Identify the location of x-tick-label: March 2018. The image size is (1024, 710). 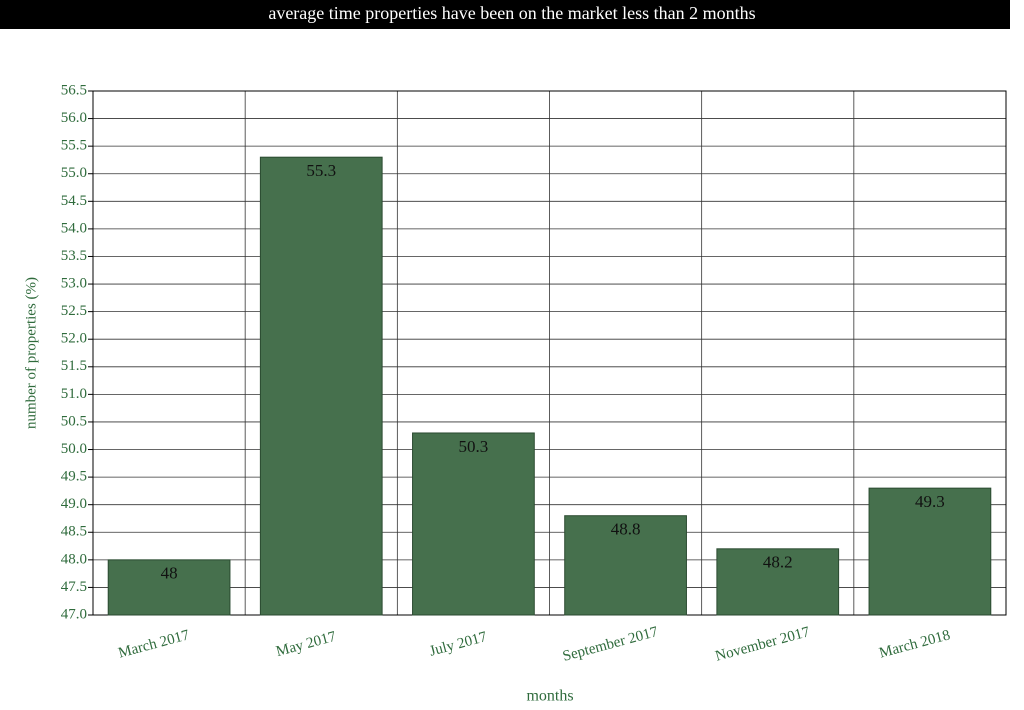
(914, 644).